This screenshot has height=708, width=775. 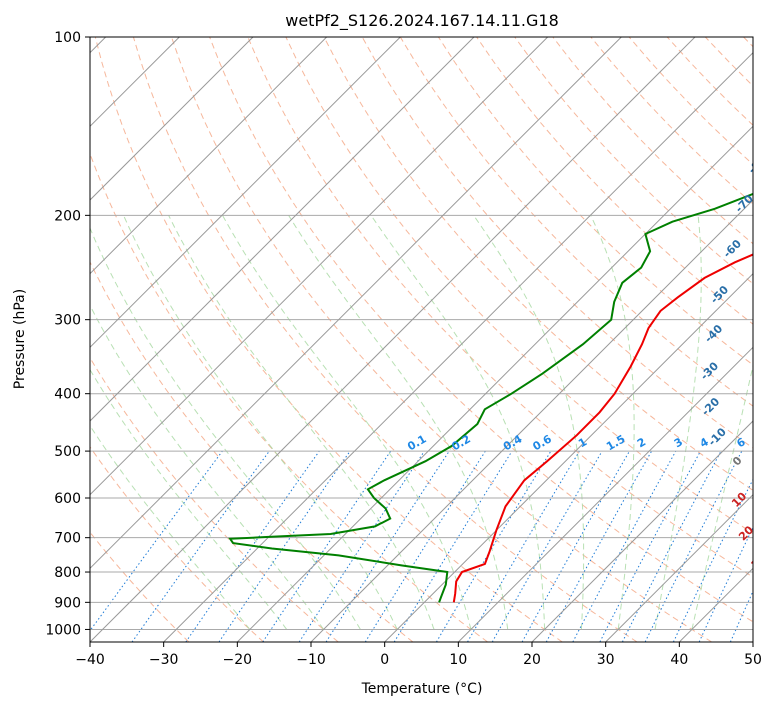 What do you see at coordinates (719, 294) in the screenshot?
I see `isotherm-label: -50` at bounding box center [719, 294].